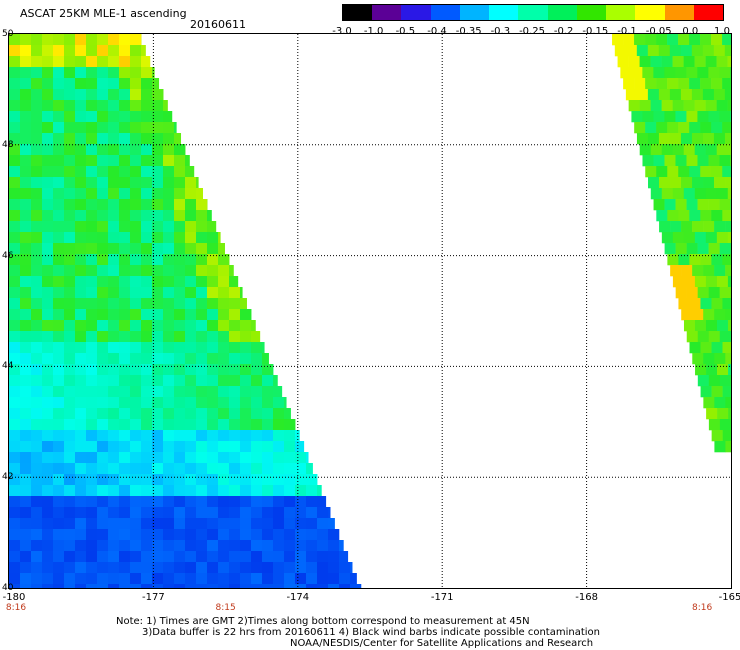 The image size is (740, 650). Describe the element at coordinates (373, 31) in the screenshot. I see `color-scale-label: -1.0` at that location.